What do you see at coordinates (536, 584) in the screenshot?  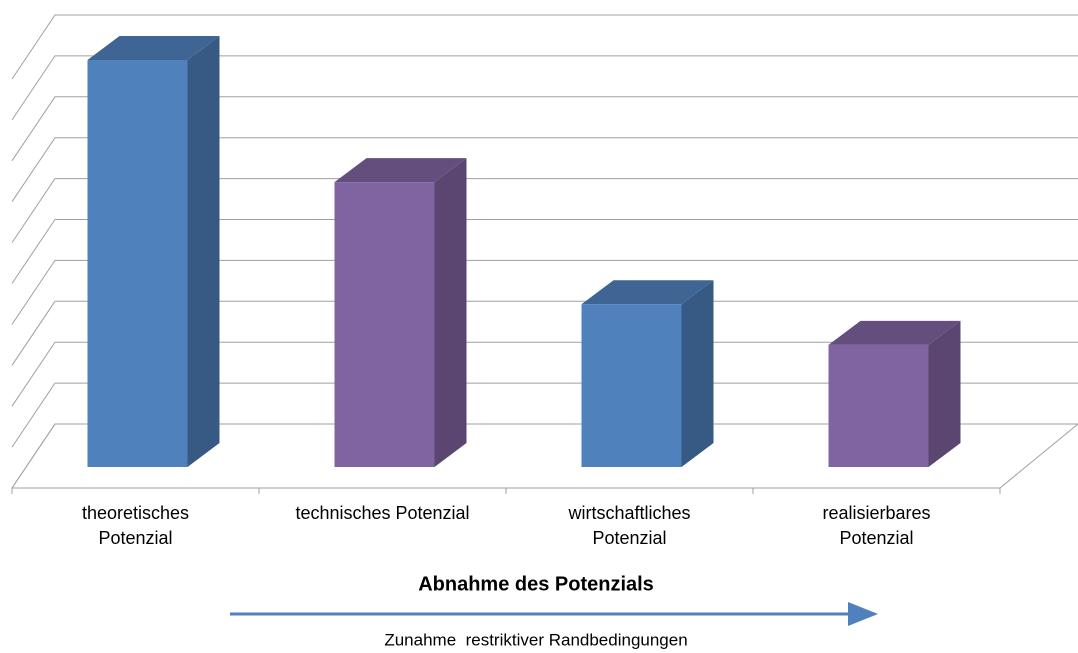 I see `x-axis-title: Abnahme des Potenzials` at bounding box center [536, 584].